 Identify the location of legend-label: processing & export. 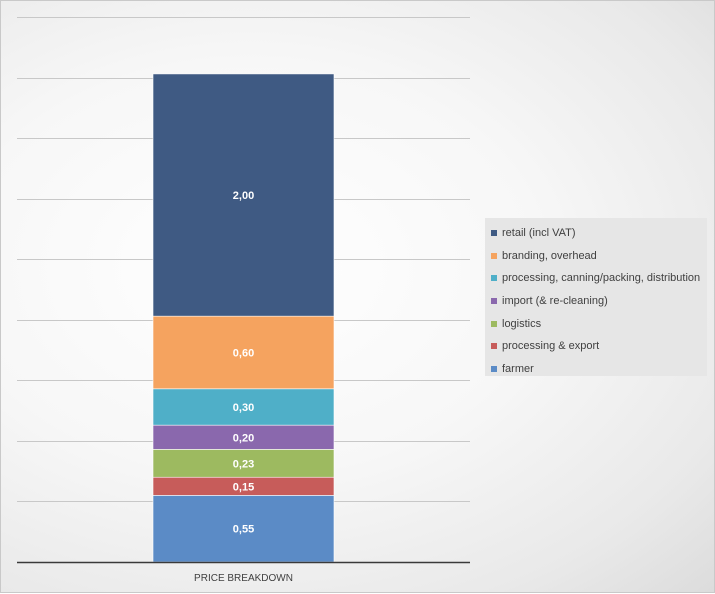
(551, 346).